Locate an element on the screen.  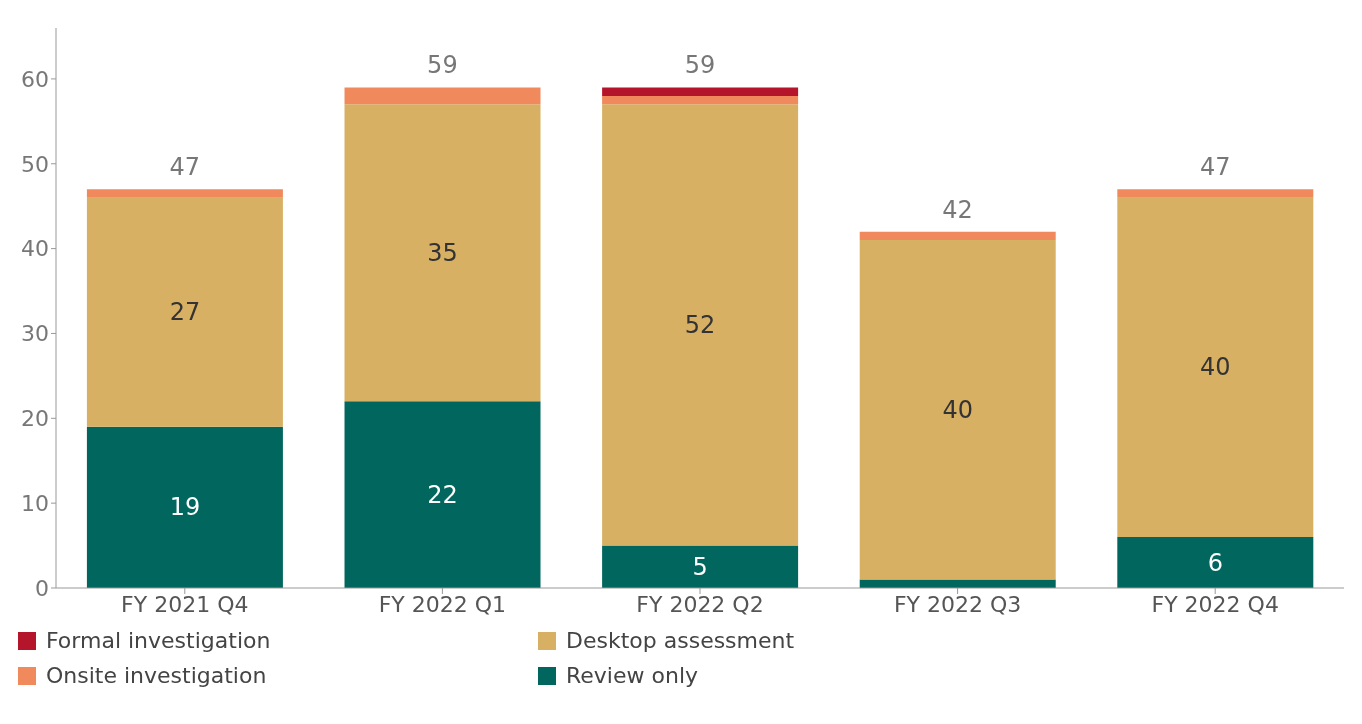
y-tick-label: 30 is located at coordinates (35, 334).